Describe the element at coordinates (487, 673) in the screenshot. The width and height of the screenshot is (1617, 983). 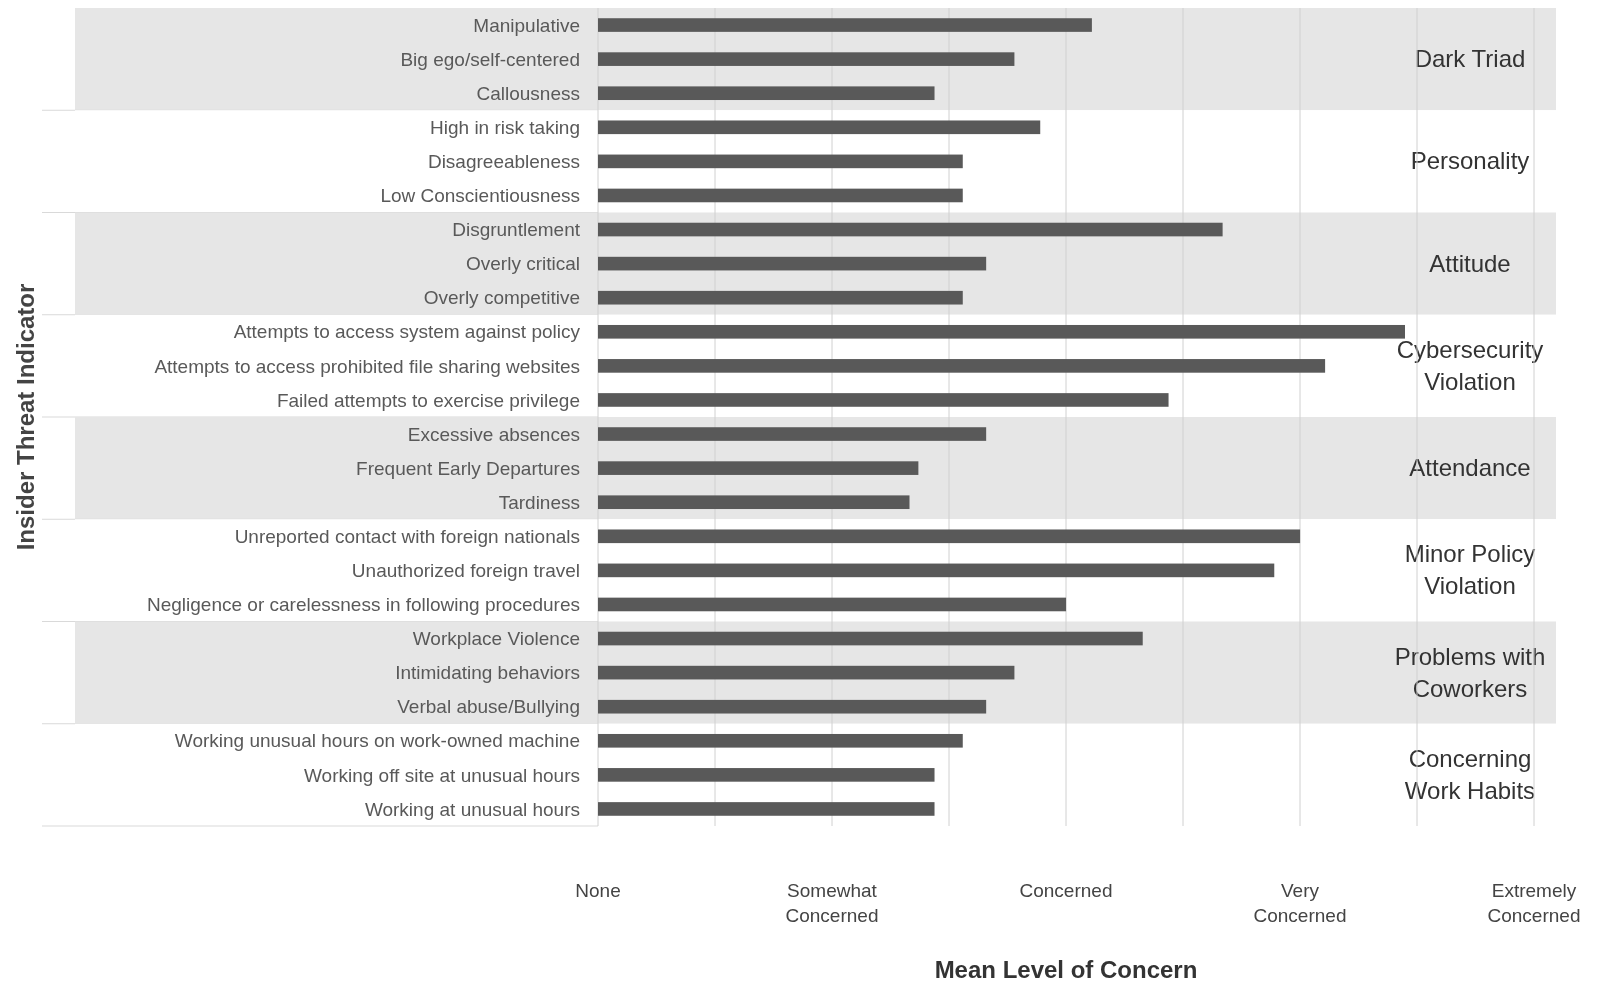
I see `y-tick-label: Intimidating behaviors` at that location.